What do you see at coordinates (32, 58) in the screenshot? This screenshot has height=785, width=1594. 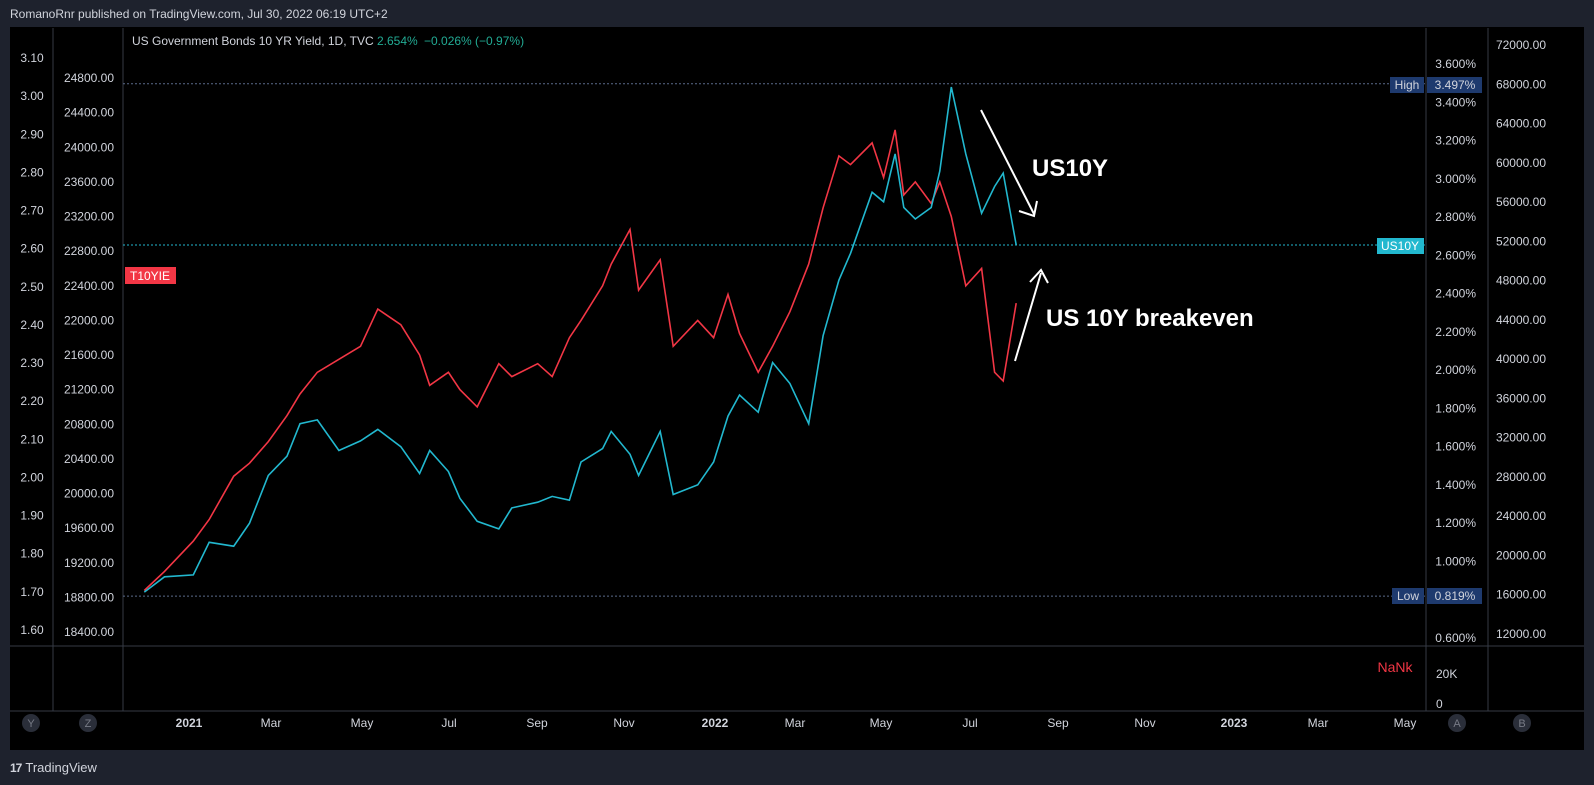 I see `left-outer-tick: 3.10` at bounding box center [32, 58].